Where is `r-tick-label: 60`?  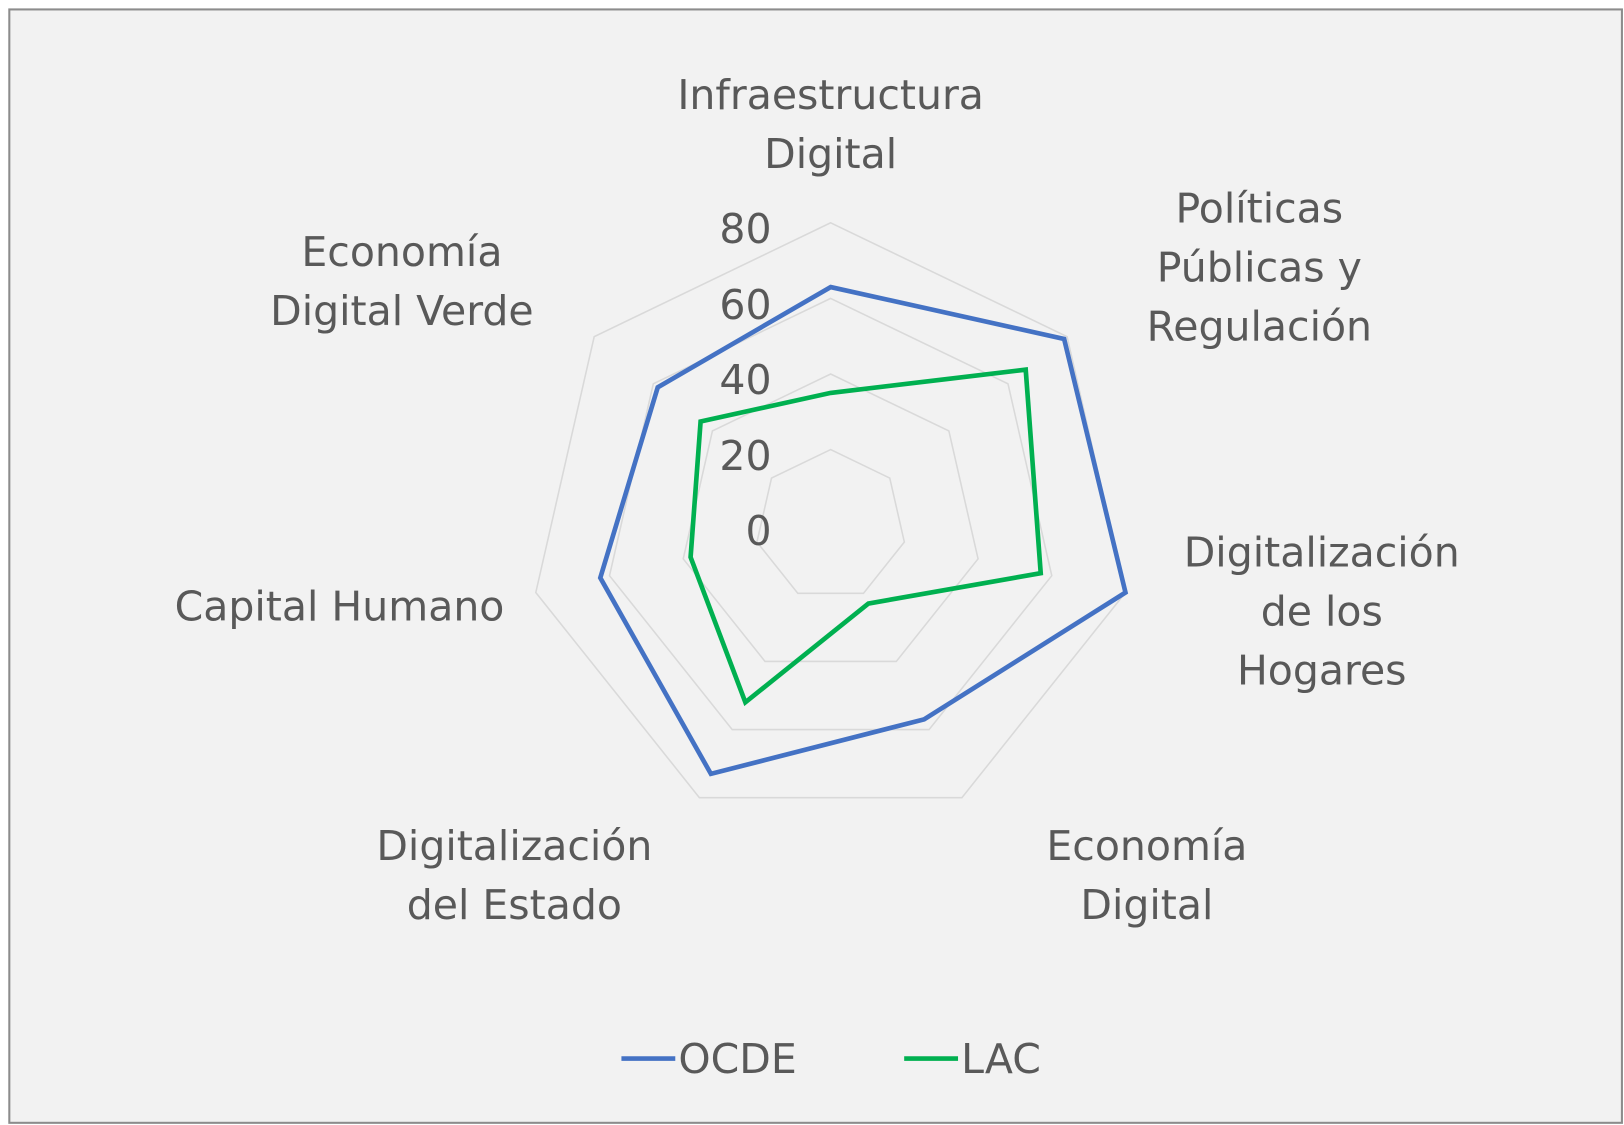 r-tick-label: 60 is located at coordinates (745, 304).